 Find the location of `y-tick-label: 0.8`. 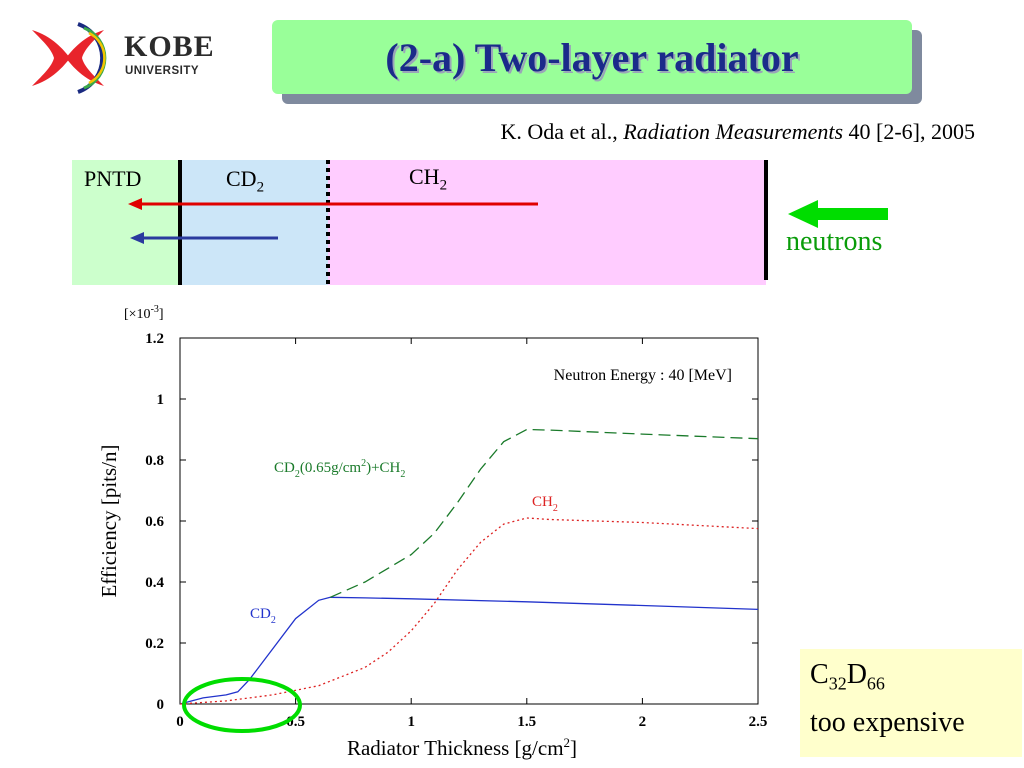

y-tick-label: 0.8 is located at coordinates (154, 461).